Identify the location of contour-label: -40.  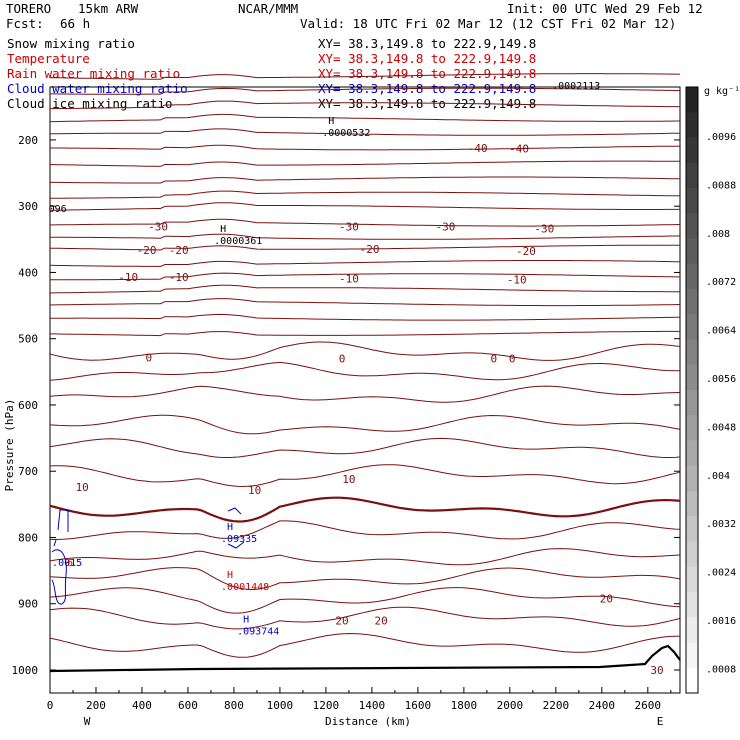
(519, 149).